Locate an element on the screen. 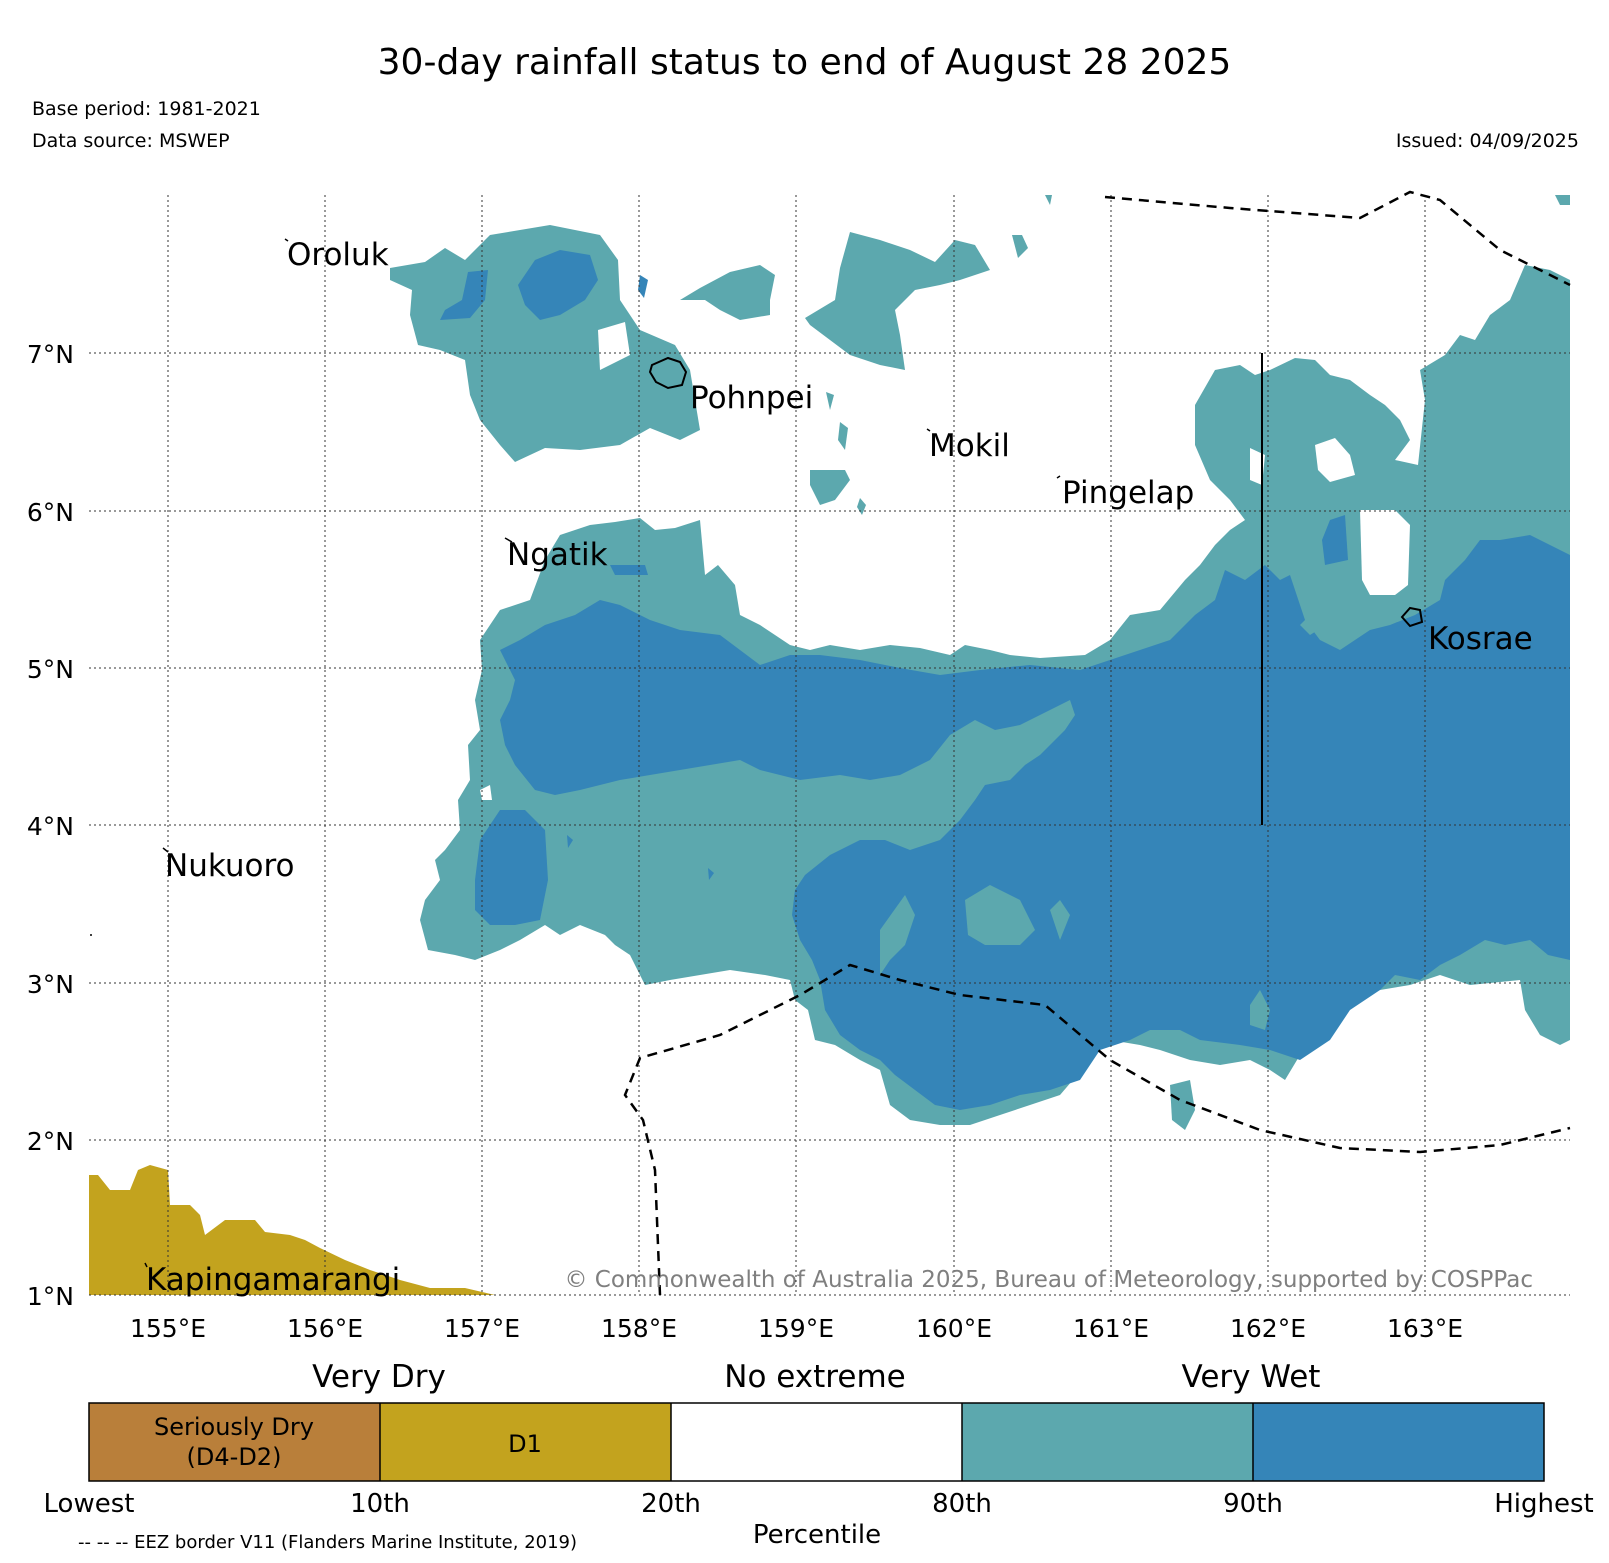 This screenshot has width=1609, height=1563. lat-label: 7°N is located at coordinates (50, 354).